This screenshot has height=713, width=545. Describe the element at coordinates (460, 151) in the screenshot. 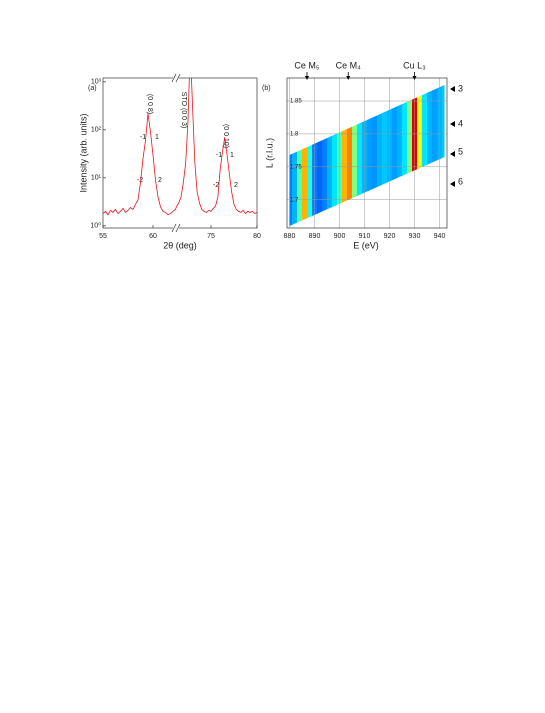

I see `right-marker: 5` at that location.